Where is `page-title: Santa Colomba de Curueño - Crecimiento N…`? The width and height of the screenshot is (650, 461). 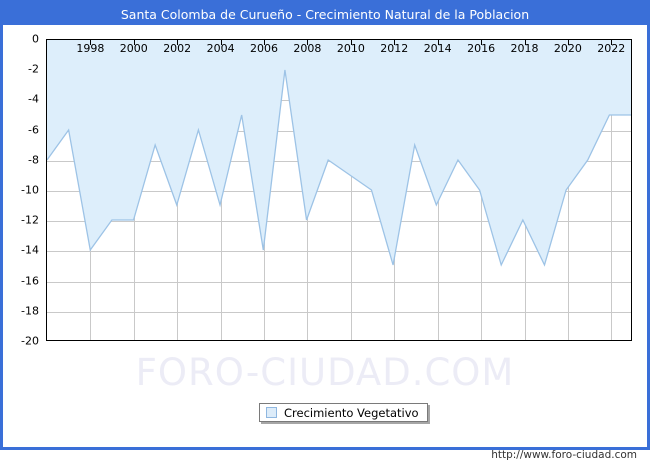 page-title: Santa Colomba de Curueño - Crecimiento N… is located at coordinates (325, 14).